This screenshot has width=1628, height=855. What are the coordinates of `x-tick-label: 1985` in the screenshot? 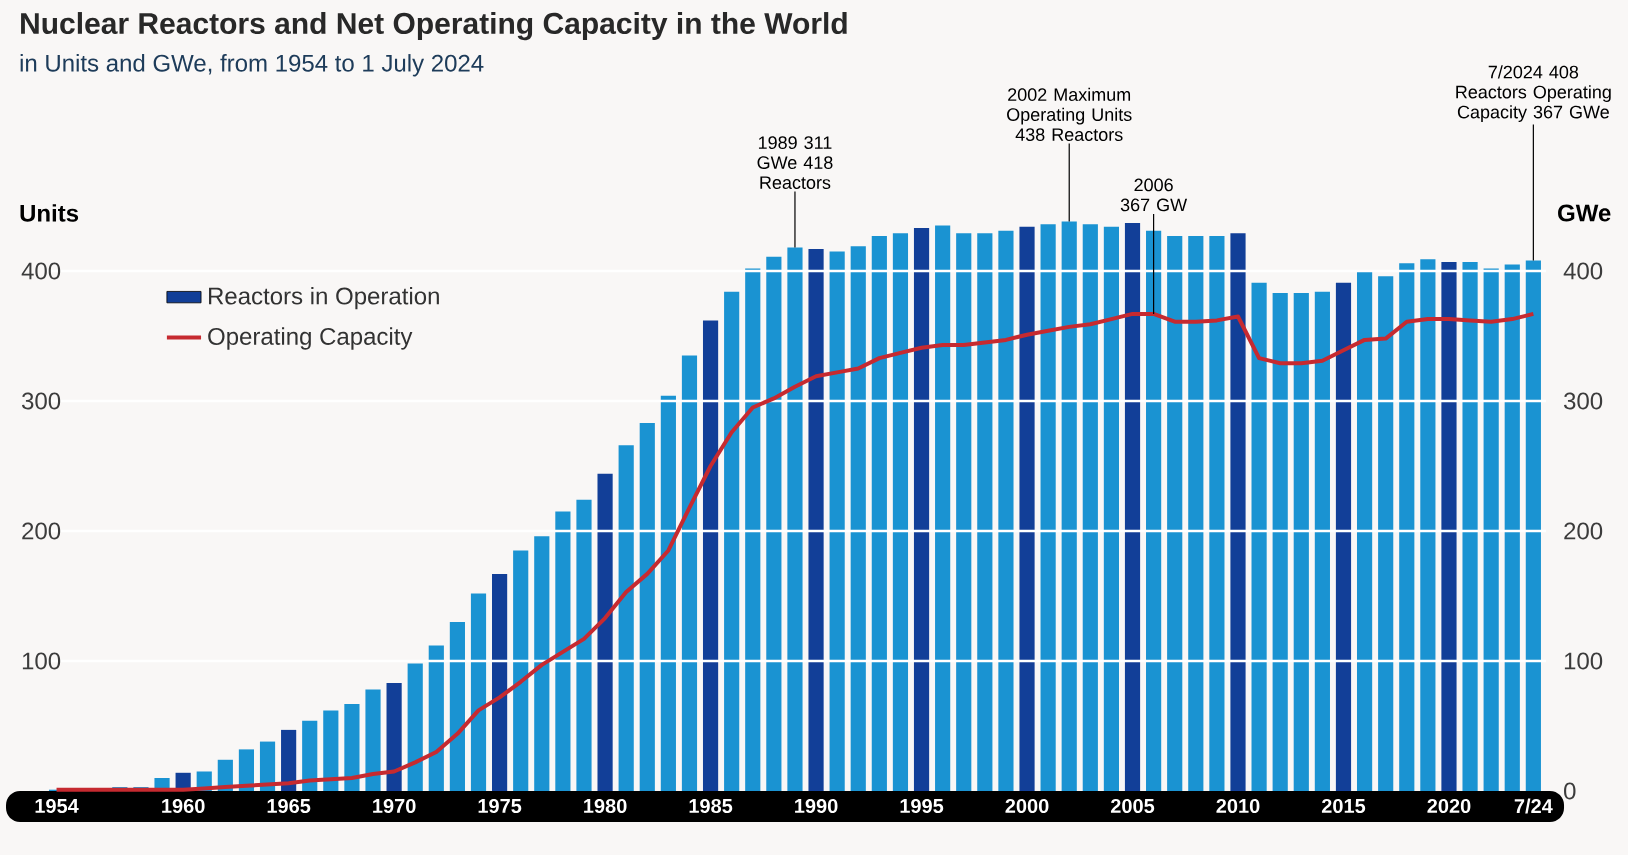 It's located at (711, 806).